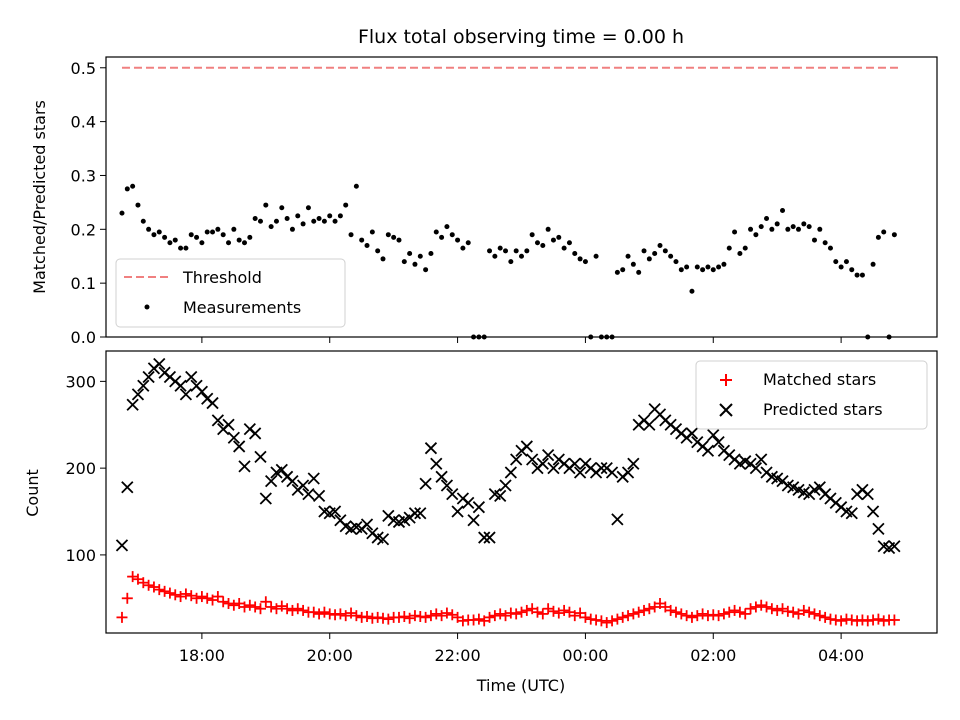 This screenshot has height=720, width=960. What do you see at coordinates (713, 655) in the screenshot?
I see `bottom-x-tick-label: 02:00` at bounding box center [713, 655].